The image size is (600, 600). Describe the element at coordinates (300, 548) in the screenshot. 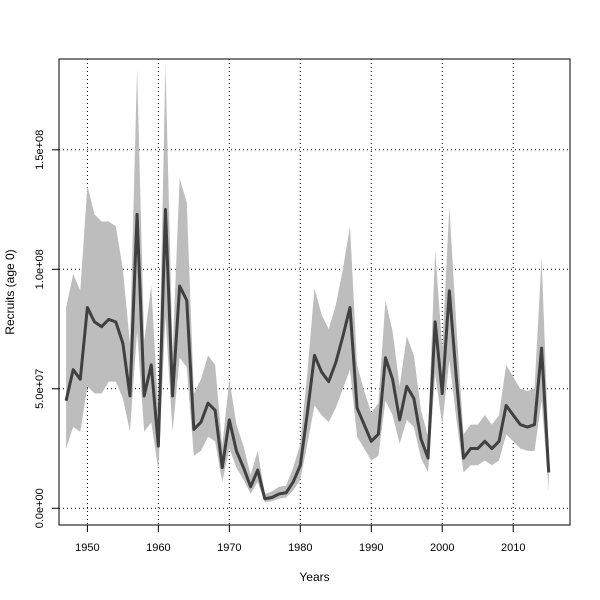

I see `x-tick-label: 1980` at that location.